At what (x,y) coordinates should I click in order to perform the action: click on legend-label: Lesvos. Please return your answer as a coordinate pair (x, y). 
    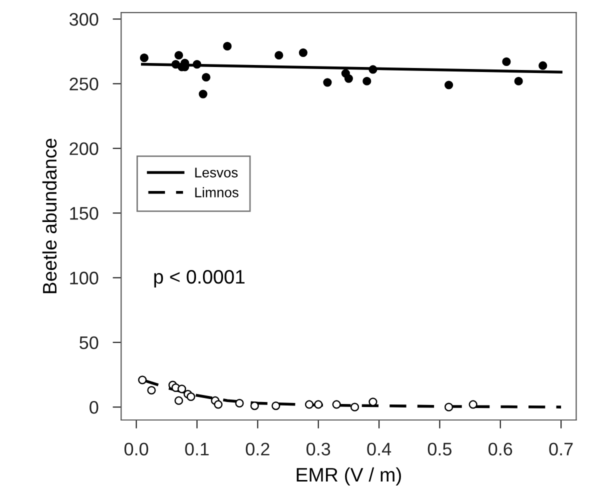
    Looking at the image, I should click on (216, 173).